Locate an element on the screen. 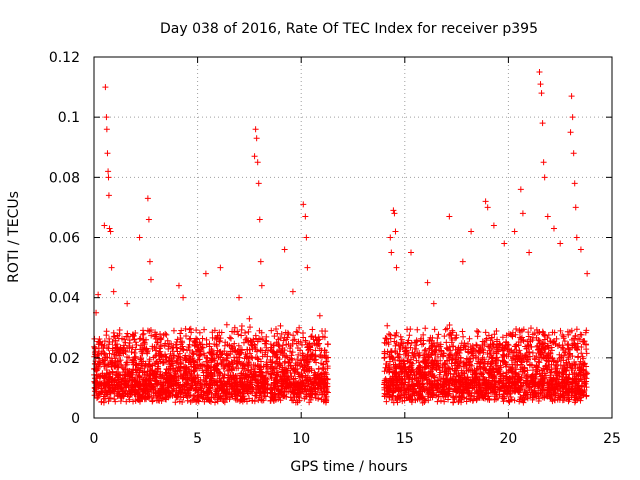  y-tick-label: 0.08 is located at coordinates (64, 178).